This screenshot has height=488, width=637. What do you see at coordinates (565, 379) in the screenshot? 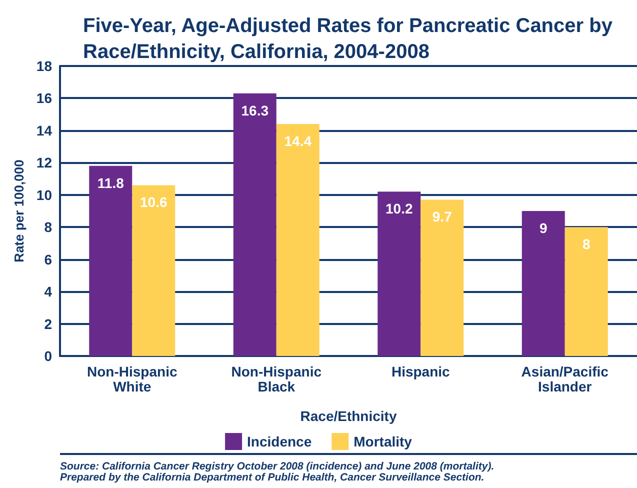
I see `x-tick-label: Asian/Pacific Islander` at bounding box center [565, 379].